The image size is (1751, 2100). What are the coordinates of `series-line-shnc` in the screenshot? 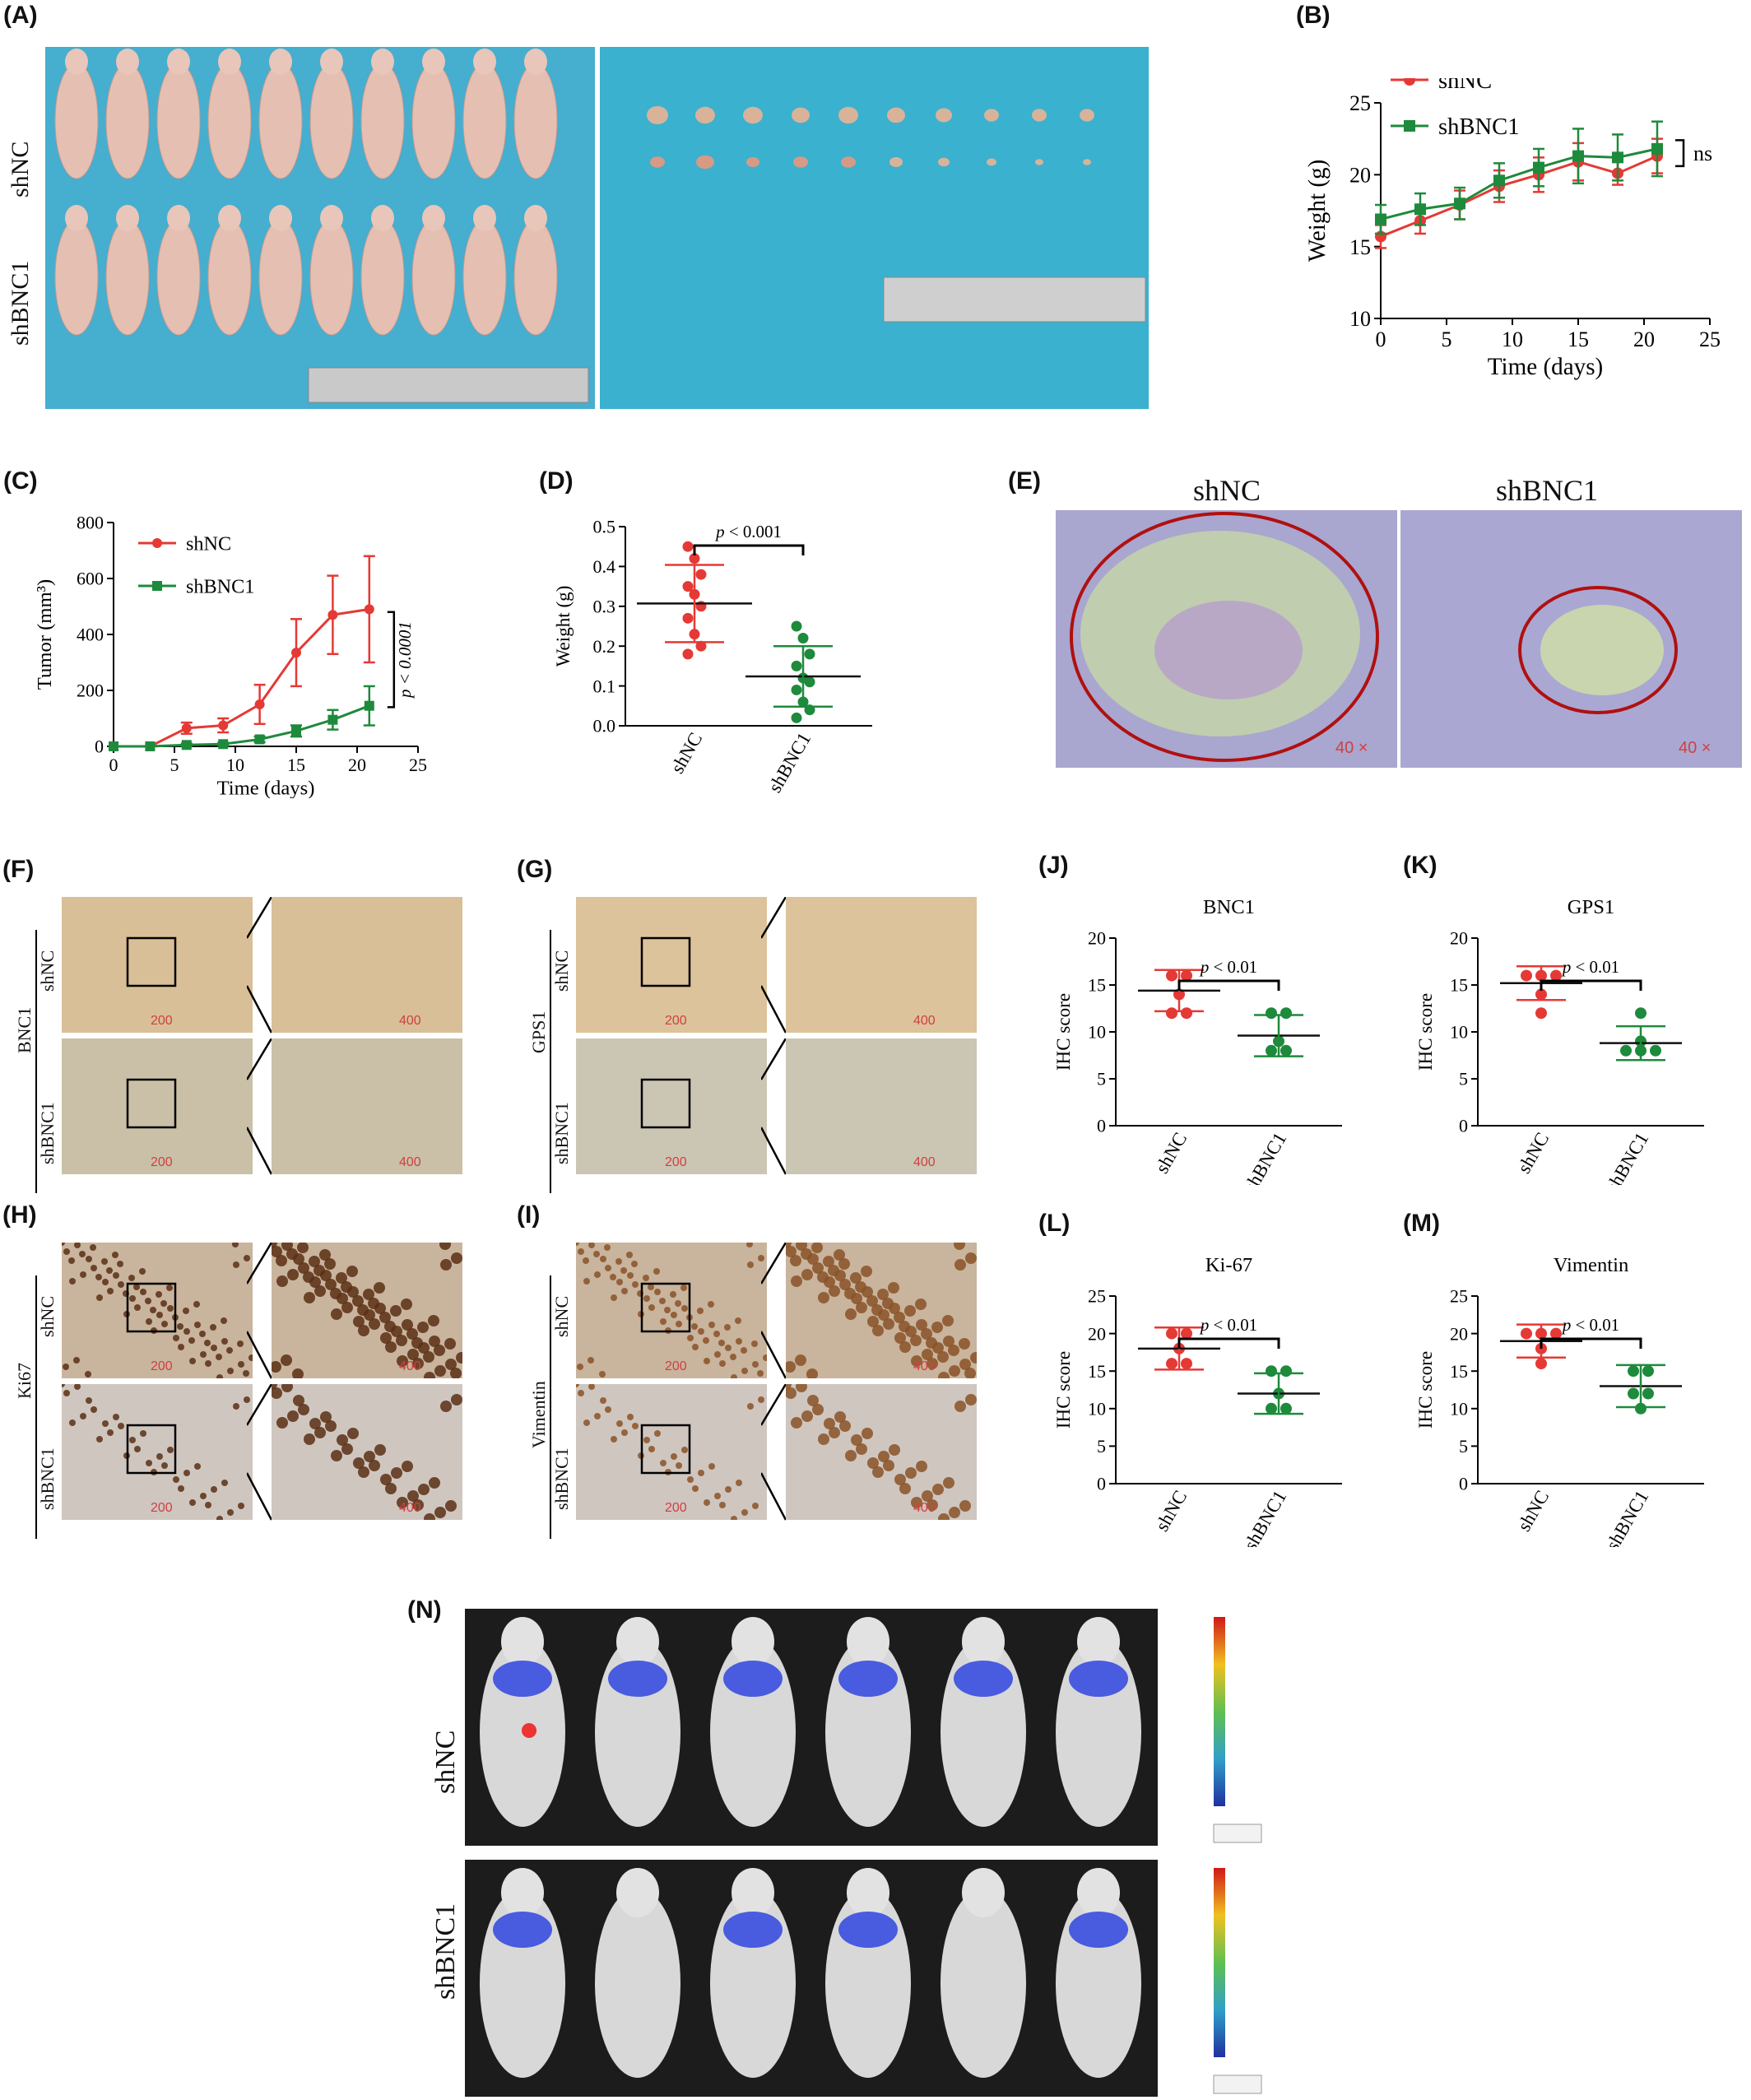 It's located at (242, 677).